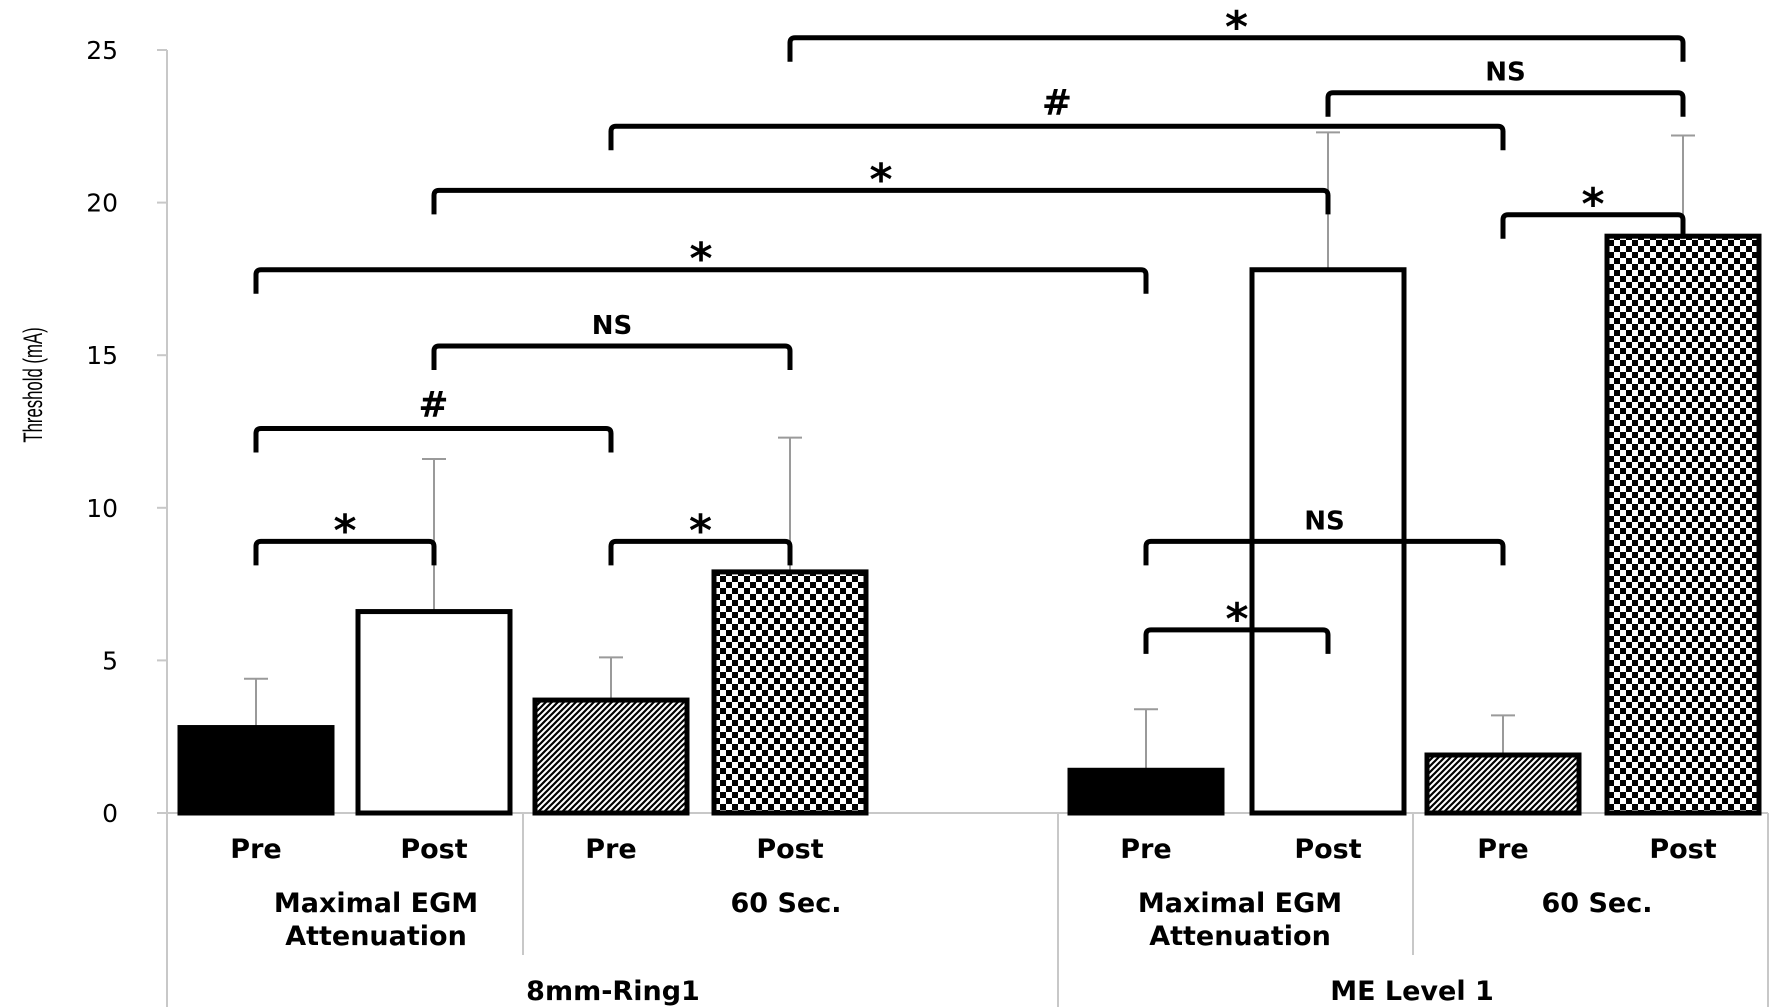 Image resolution: width=1775 pixels, height=1007 pixels. Describe the element at coordinates (102, 508) in the screenshot. I see `y-tick-label: 10` at that location.